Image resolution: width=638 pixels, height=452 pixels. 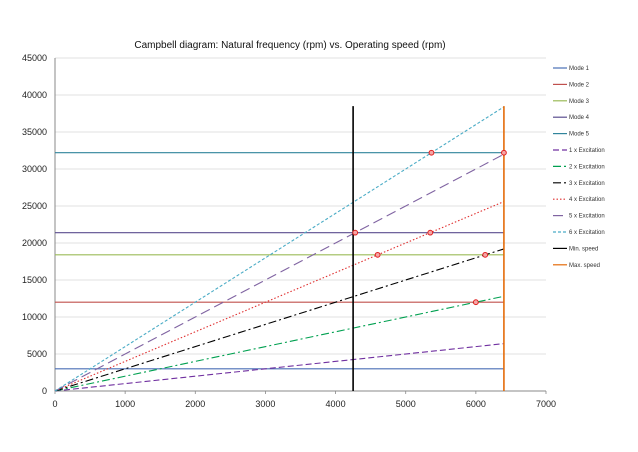 What do you see at coordinates (429, 227) in the screenshot?
I see `intersection-markers` at bounding box center [429, 227].